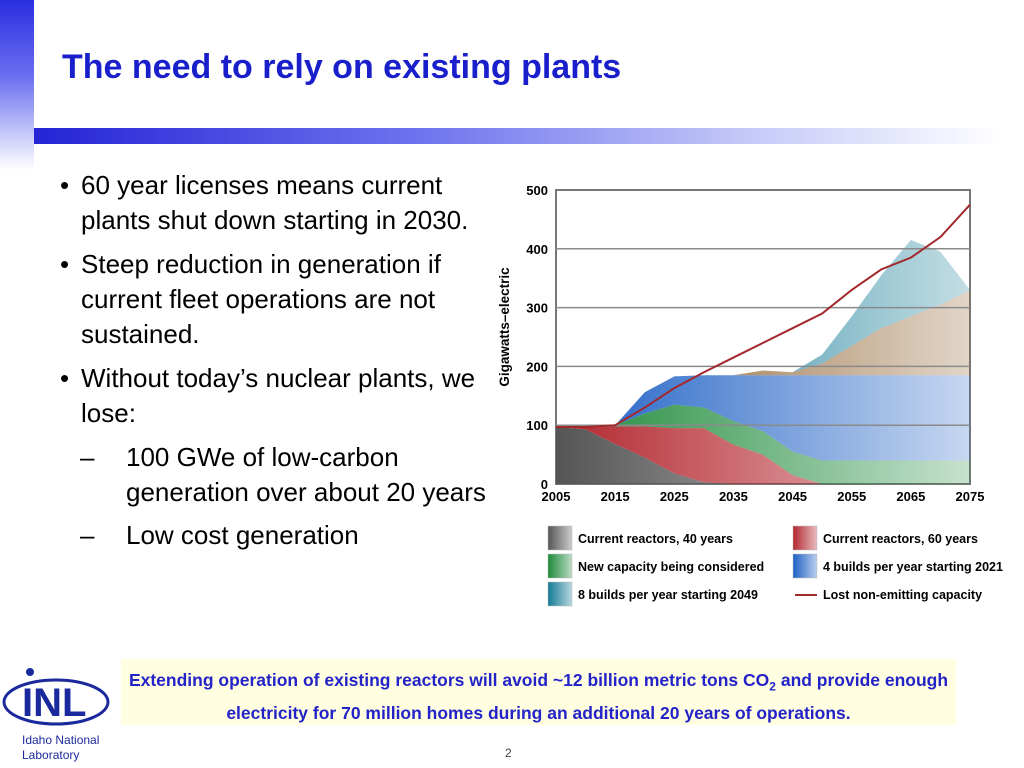 This screenshot has height=768, width=1024. I want to click on page-number: 2, so click(508, 753).